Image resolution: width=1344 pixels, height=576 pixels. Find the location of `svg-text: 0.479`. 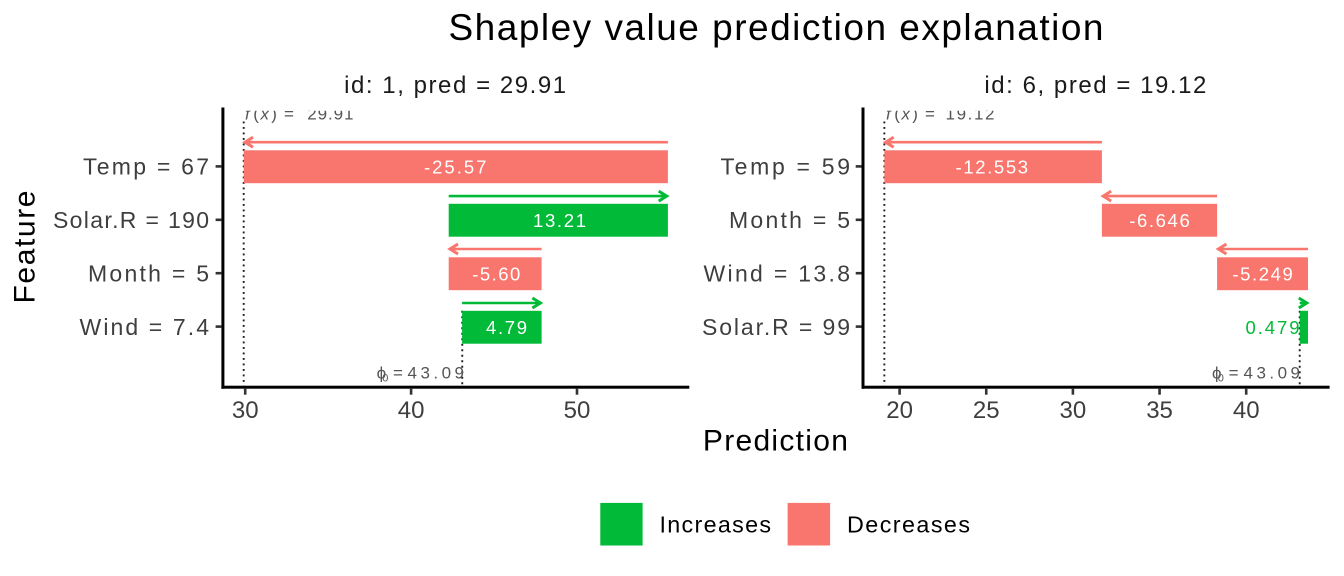

svg-text: 0.479 is located at coordinates (1273, 327).